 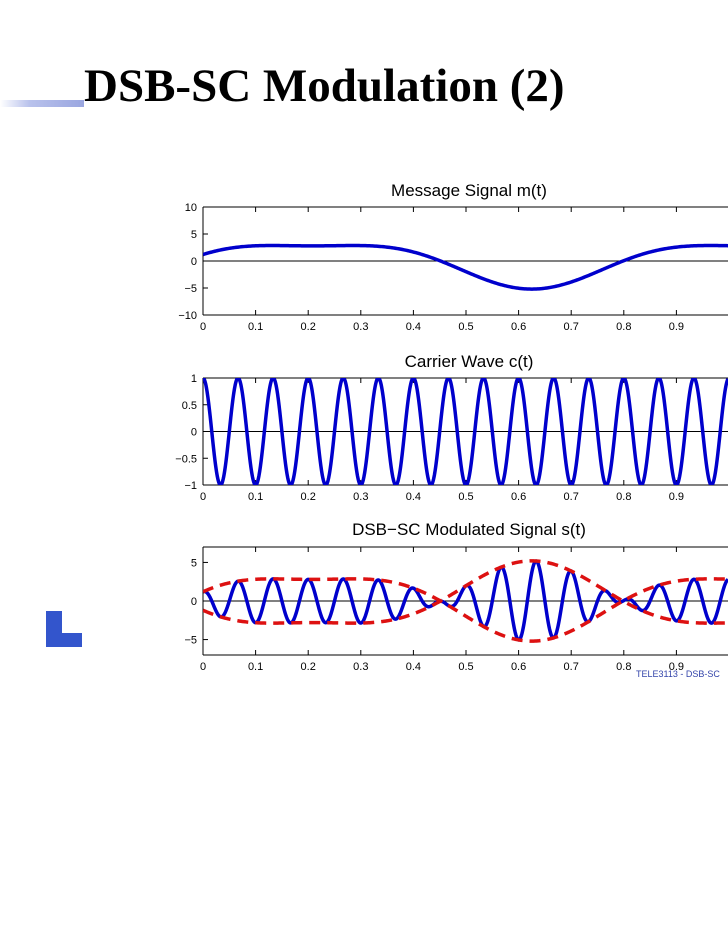 I want to click on y-tick-label: −1, so click(x=190, y=486).